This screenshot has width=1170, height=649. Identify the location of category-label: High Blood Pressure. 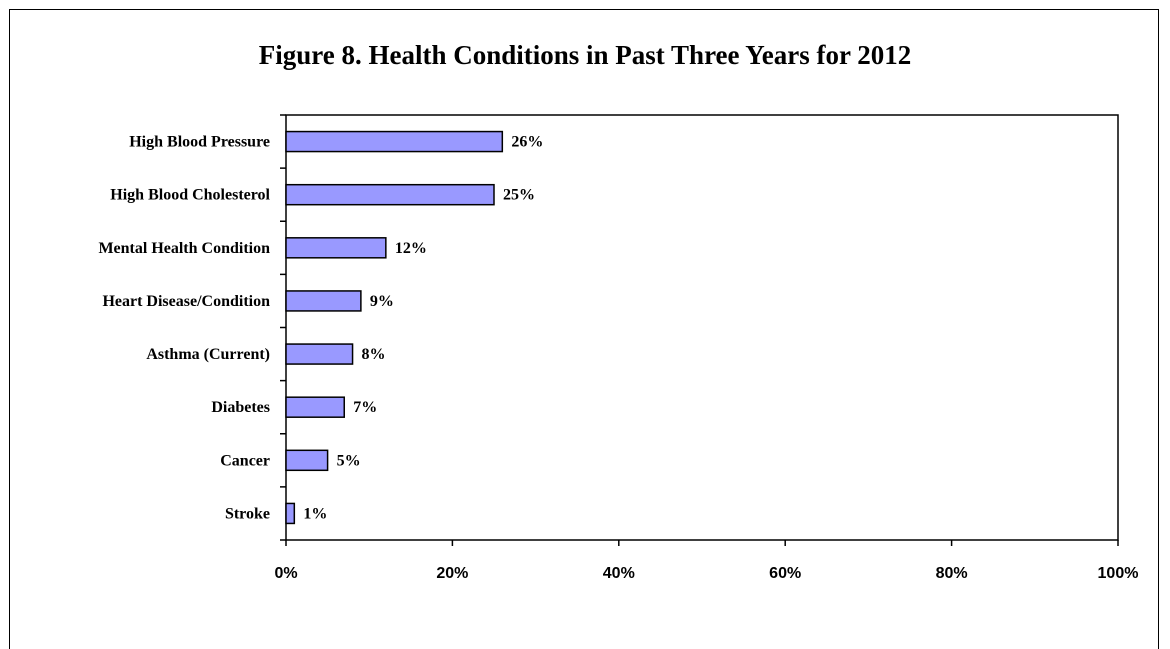
(199, 142).